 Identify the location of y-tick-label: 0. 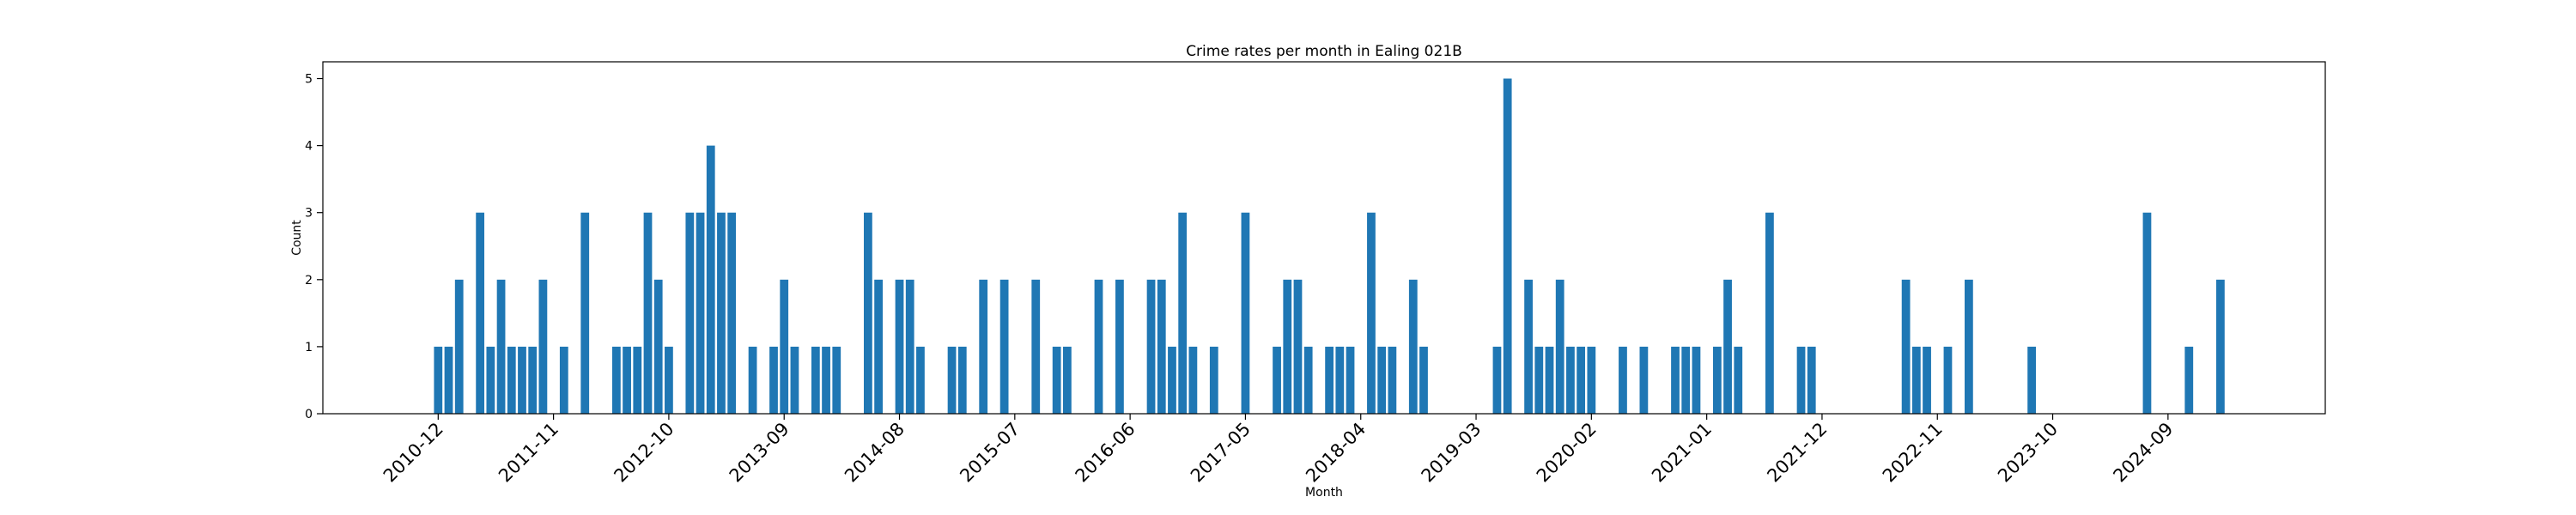
(309, 414).